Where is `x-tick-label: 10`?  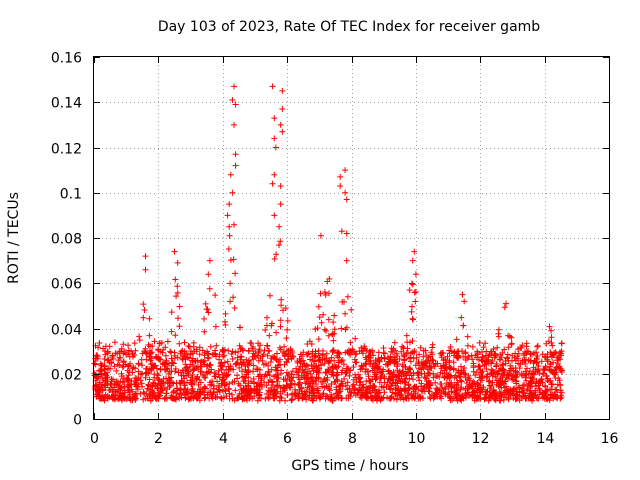 x-tick-label: 10 is located at coordinates (417, 439).